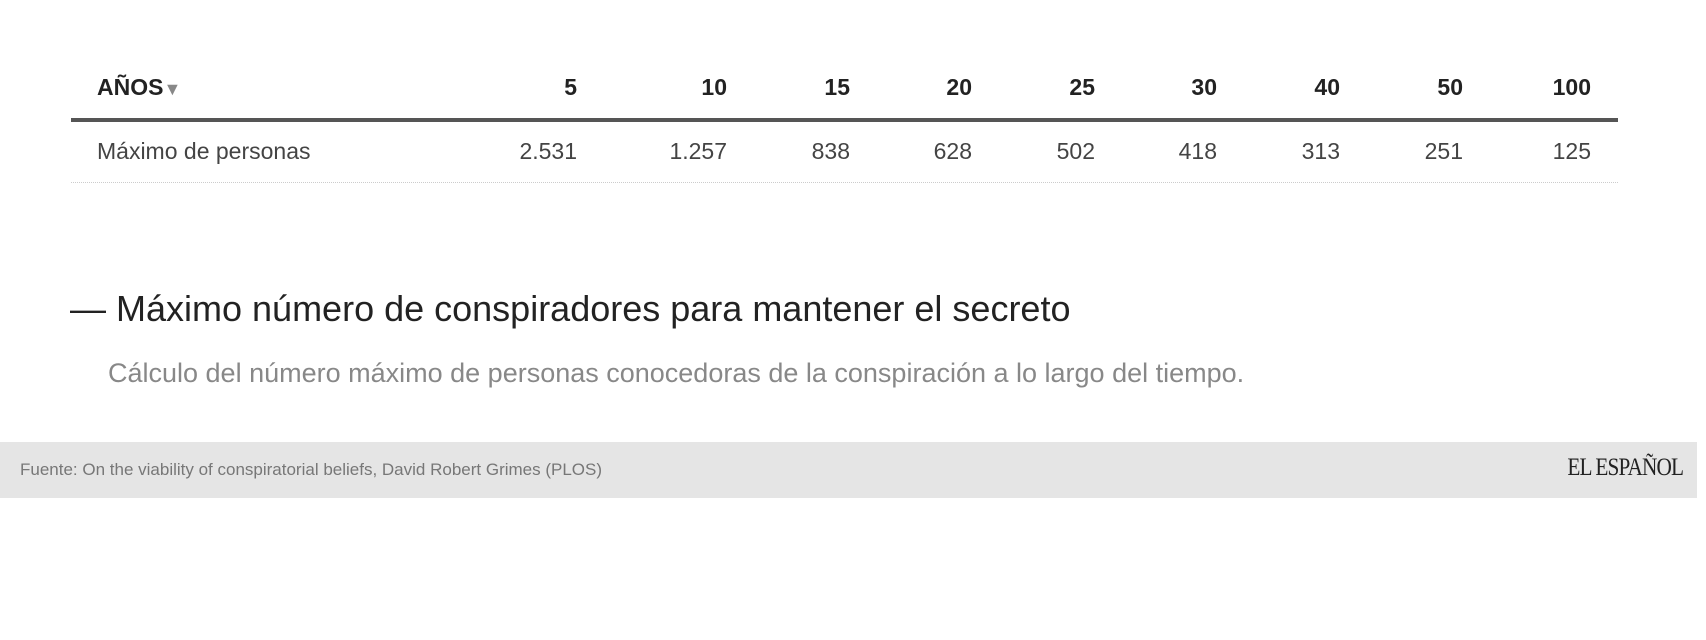  I want to click on table-cell: 838, so click(830, 151).